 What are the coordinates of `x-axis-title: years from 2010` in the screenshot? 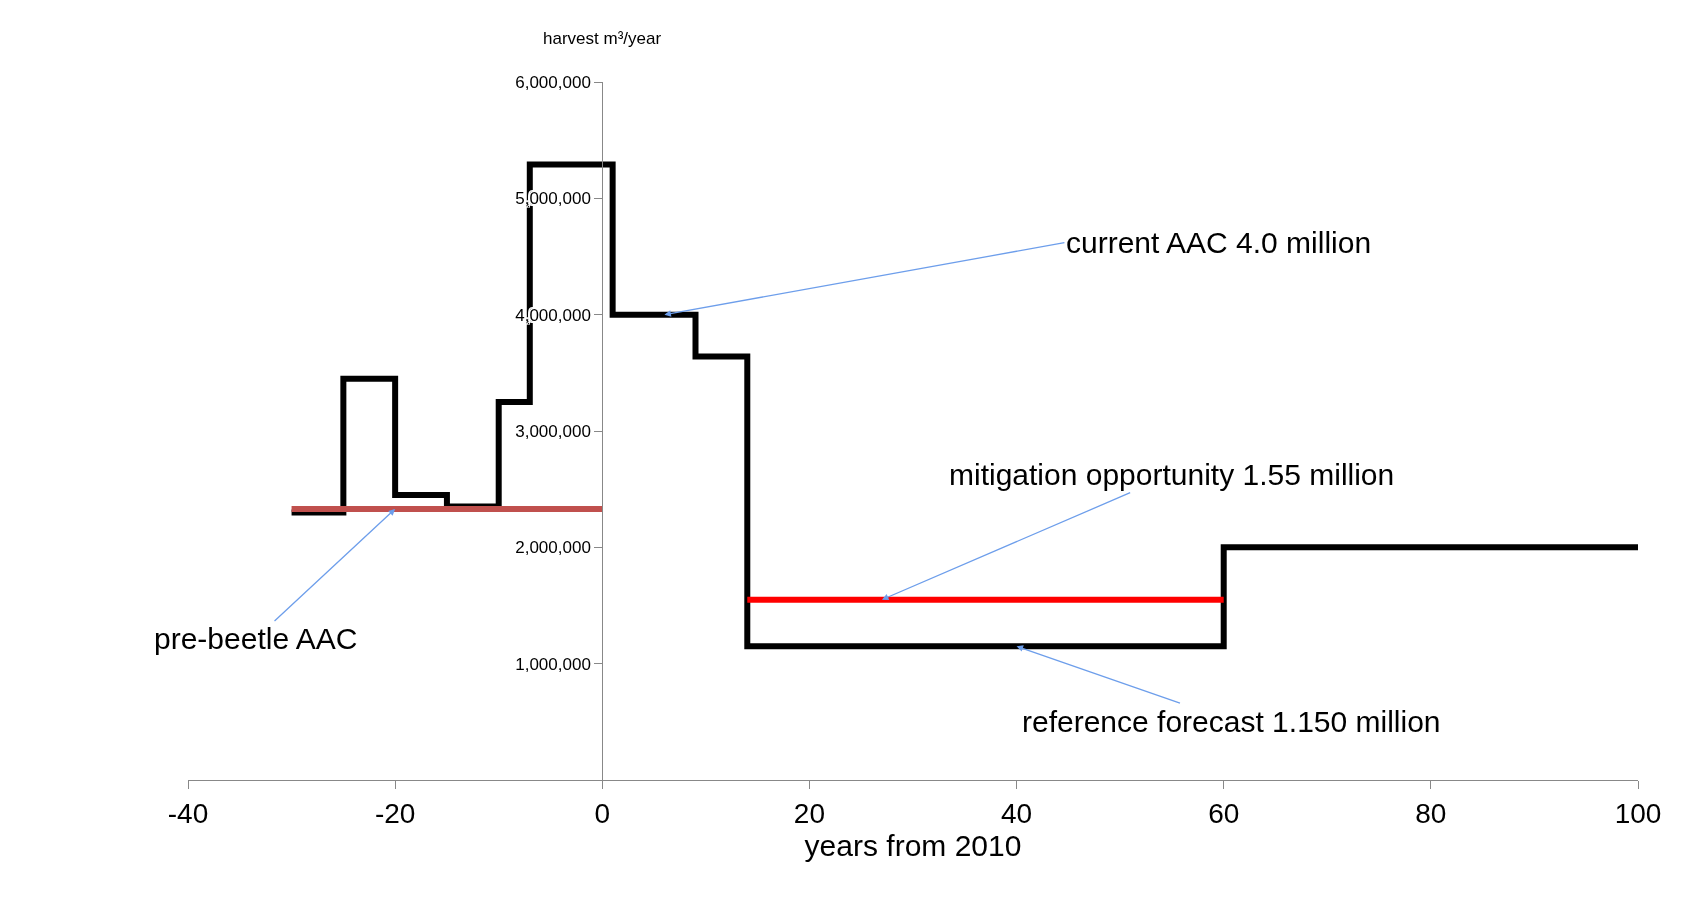 It's located at (913, 845).